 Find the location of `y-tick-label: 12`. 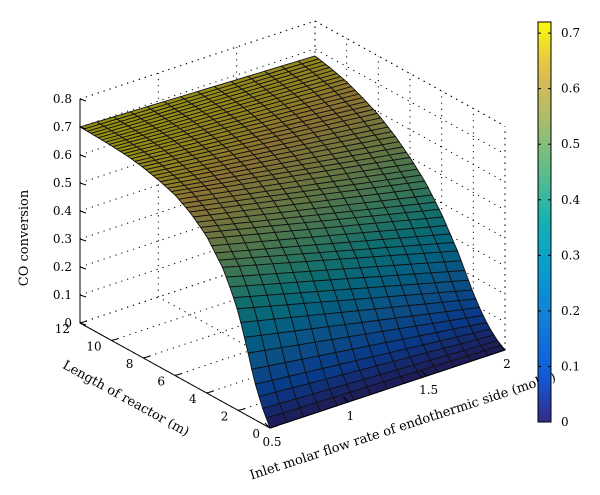

y-tick-label: 12 is located at coordinates (62, 329).